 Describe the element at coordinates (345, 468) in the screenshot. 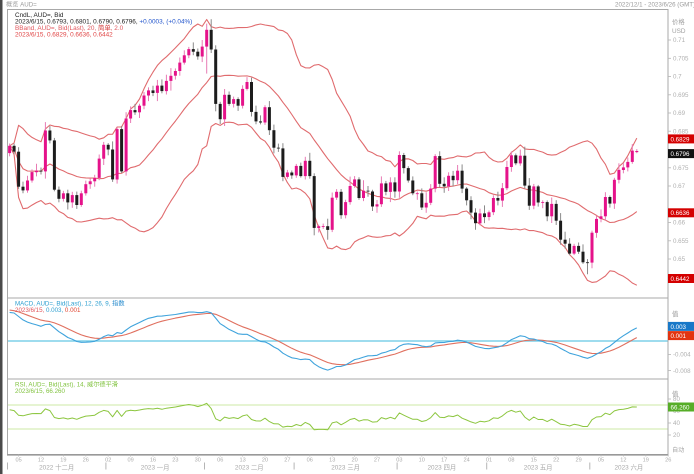

I see `svg-text: 2023 三月` at that location.